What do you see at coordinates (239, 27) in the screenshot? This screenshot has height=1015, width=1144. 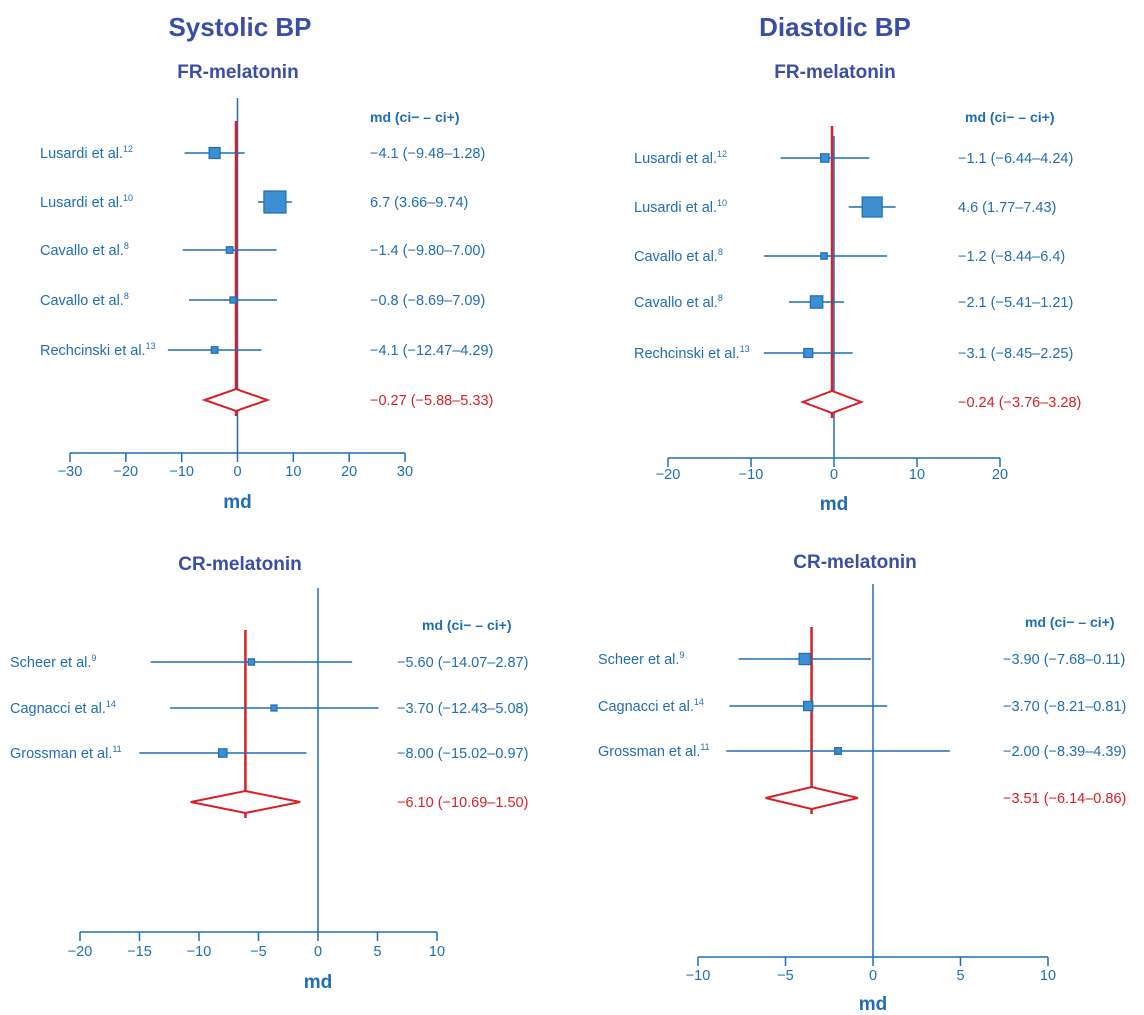 I see `systolic-bp-column-title: Systolic BP` at bounding box center [239, 27].